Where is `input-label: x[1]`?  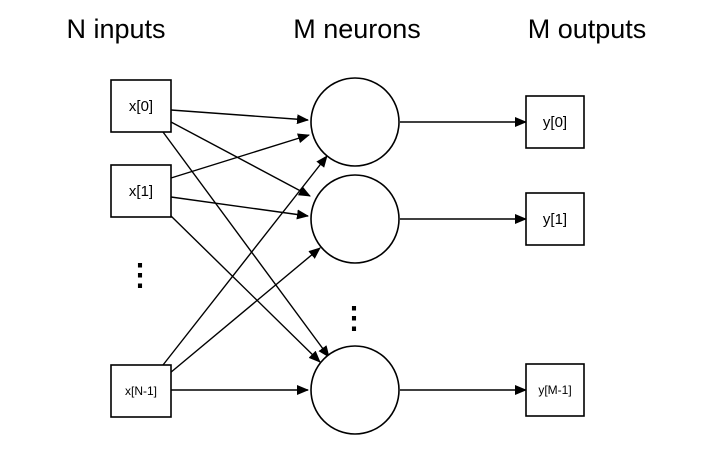 input-label: x[1] is located at coordinates (141, 191).